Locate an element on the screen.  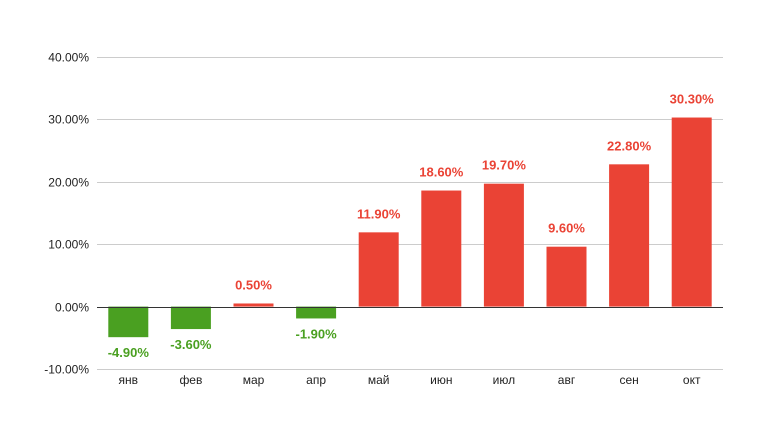
data-label: 18.60% is located at coordinates (441, 172).